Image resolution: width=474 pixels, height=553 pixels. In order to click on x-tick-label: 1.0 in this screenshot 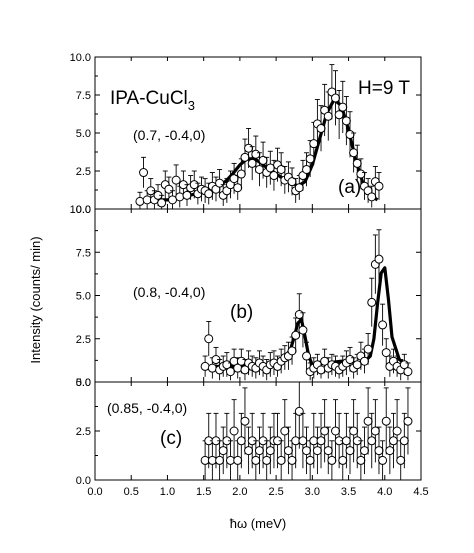, I will do `click(167, 492)`.